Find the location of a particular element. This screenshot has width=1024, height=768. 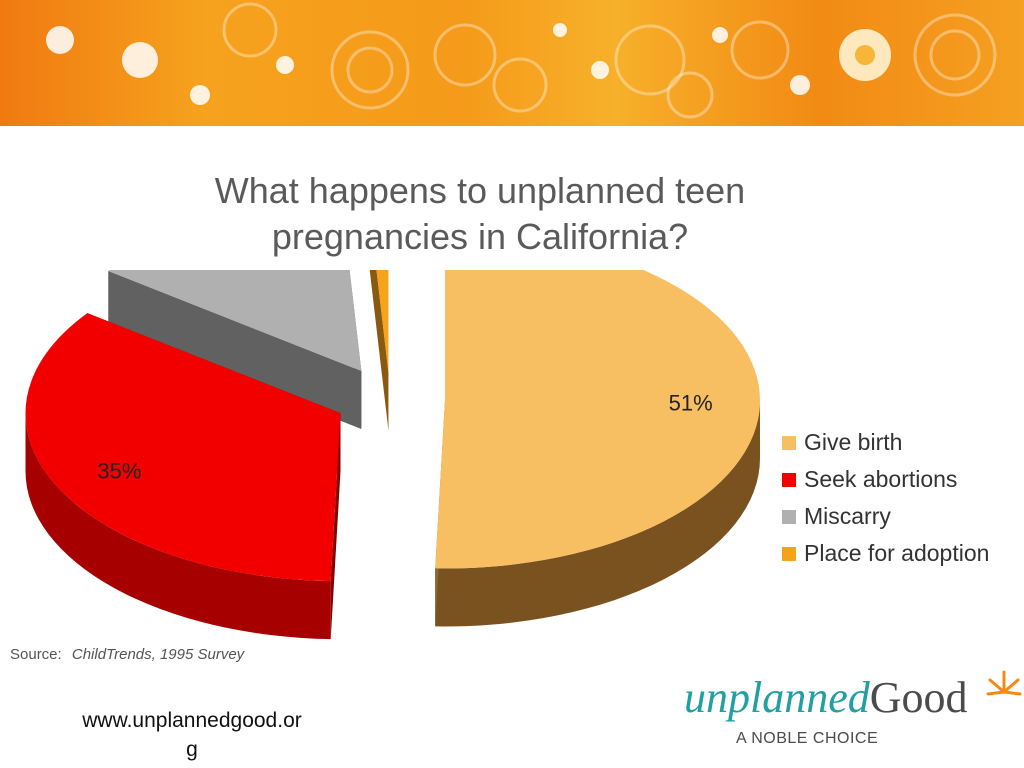

legend-item-place-for-adoption: Place for adoption is located at coordinates (885, 553).